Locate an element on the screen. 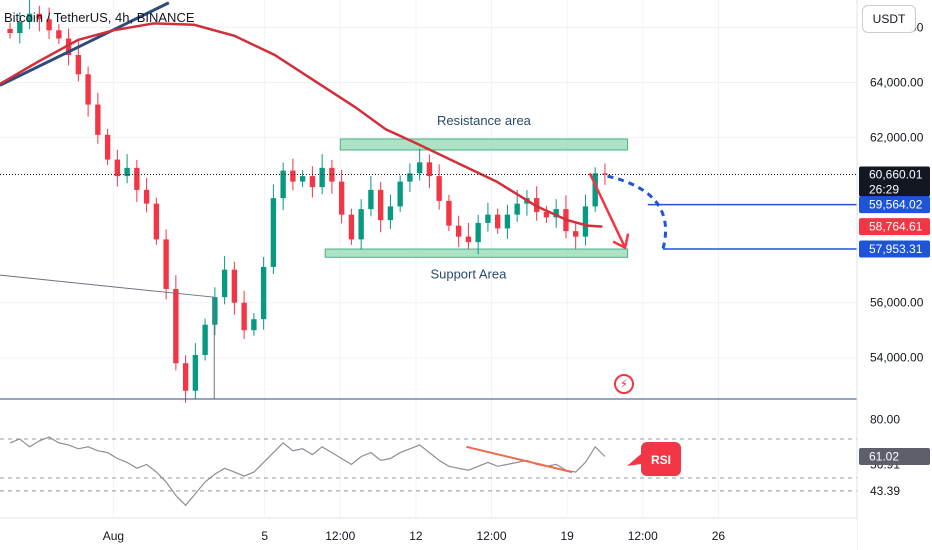 This screenshot has height=550, width=932. level-price-tag-label: 59,564.02 is located at coordinates (896, 205).